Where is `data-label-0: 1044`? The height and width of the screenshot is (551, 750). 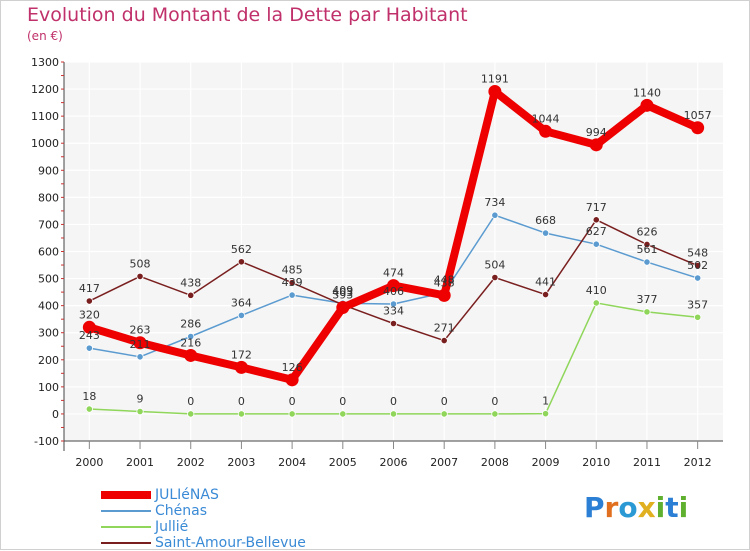
data-label-0: 1044 is located at coordinates (546, 118).